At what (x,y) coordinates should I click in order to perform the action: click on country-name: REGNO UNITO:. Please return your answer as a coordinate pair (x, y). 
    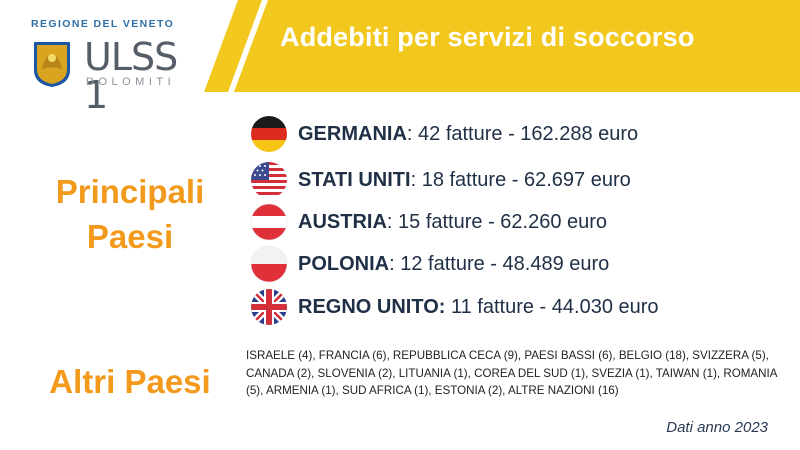
    Looking at the image, I should click on (372, 306).